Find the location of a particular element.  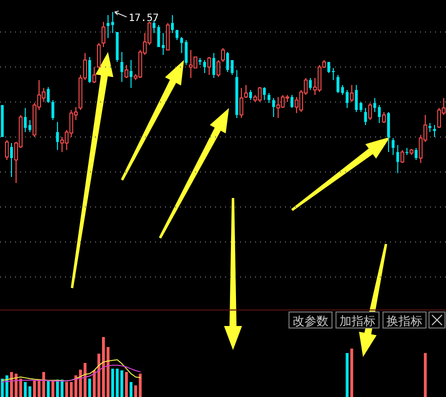

button: 换指标 is located at coordinates (404, 320).